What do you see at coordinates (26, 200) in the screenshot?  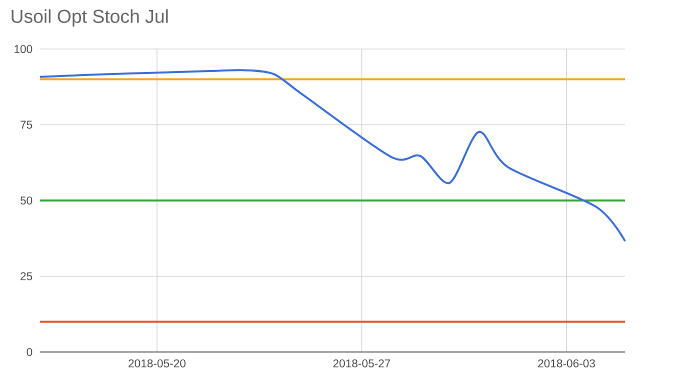 I see `y-tick-label: 50` at bounding box center [26, 200].